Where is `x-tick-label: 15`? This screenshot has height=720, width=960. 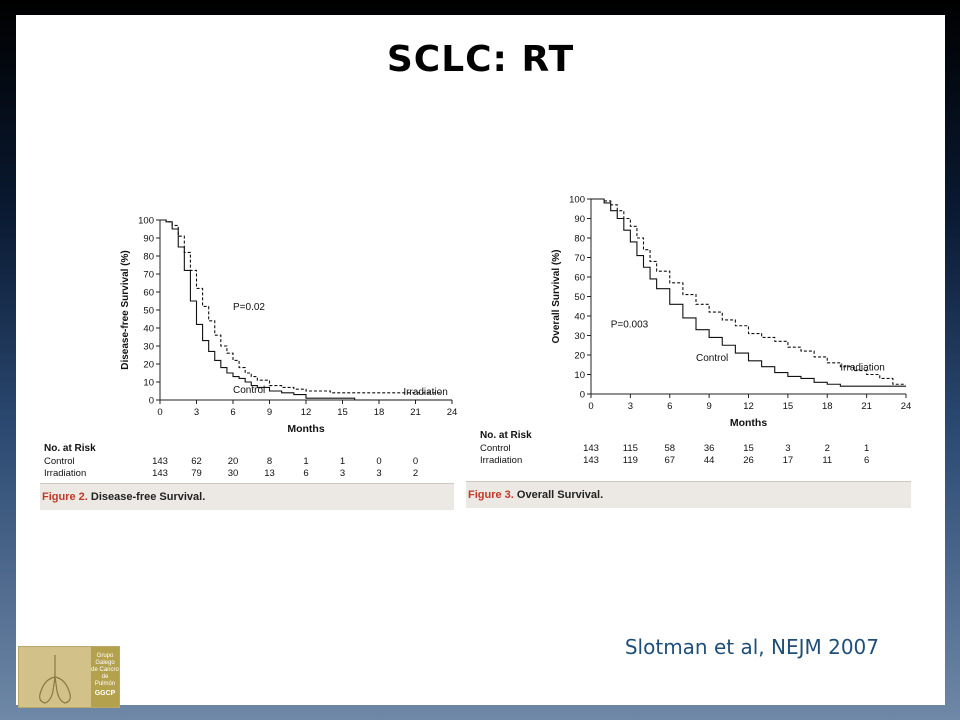 x-tick-label: 15 is located at coordinates (342, 412).